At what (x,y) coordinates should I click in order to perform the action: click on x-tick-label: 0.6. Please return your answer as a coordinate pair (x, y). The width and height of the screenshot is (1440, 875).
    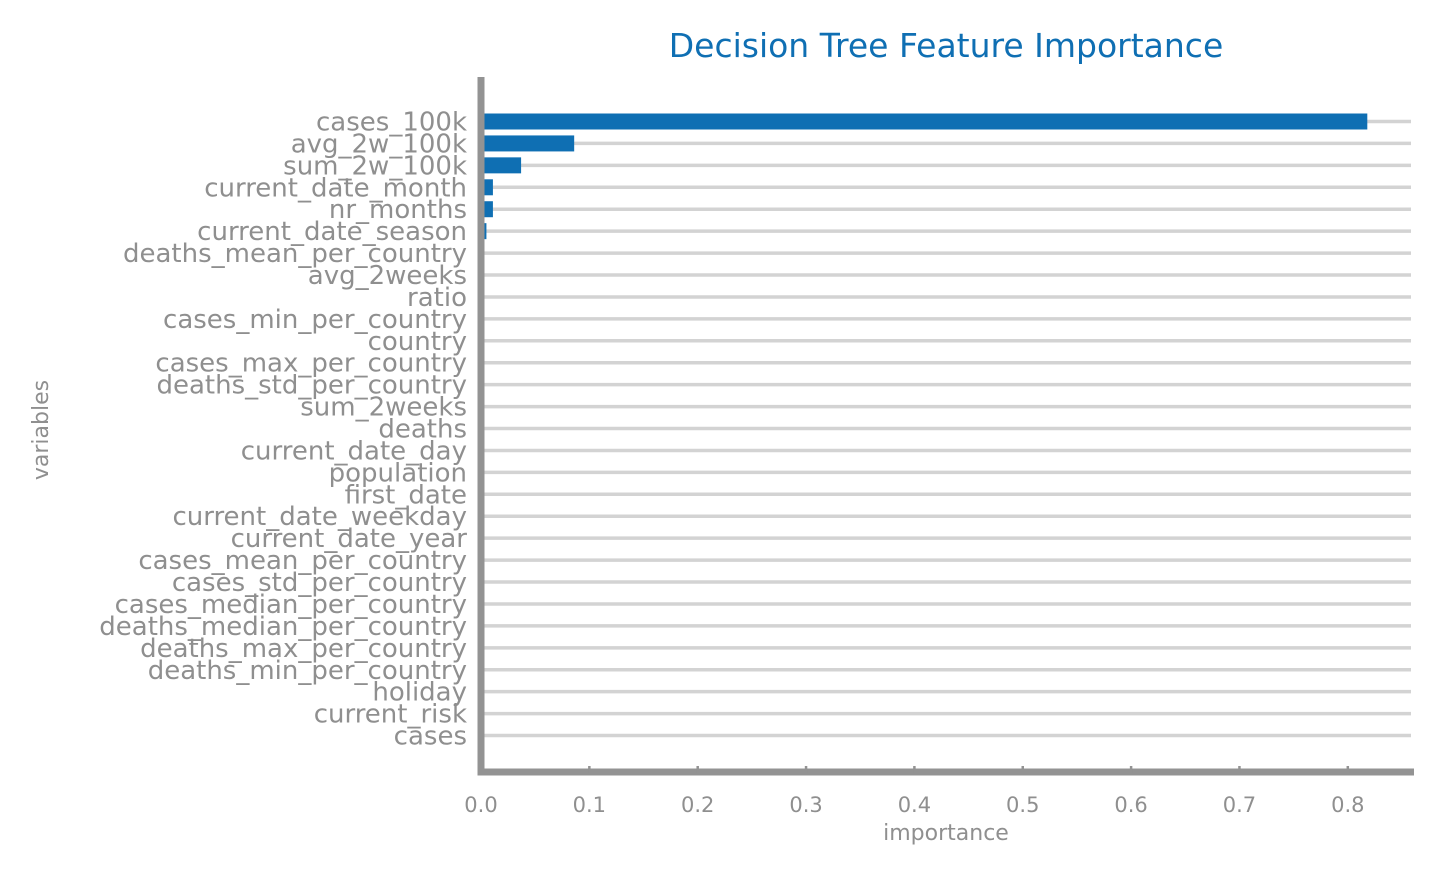
    Looking at the image, I should click on (1130, 805).